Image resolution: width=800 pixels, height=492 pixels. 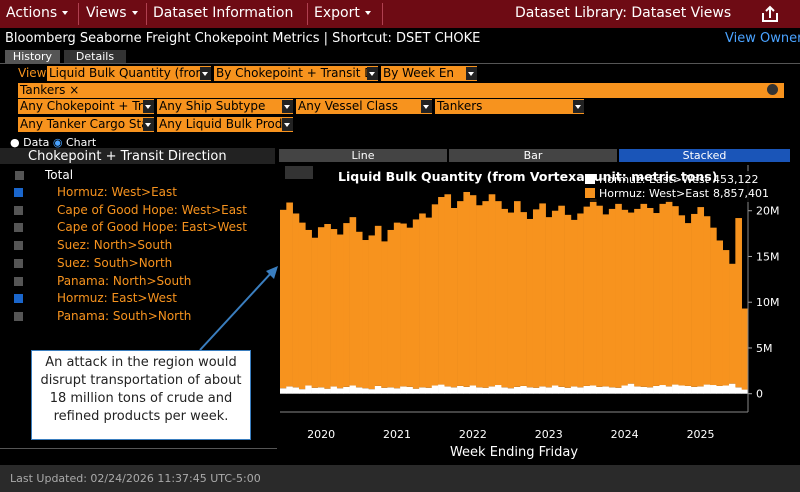 What do you see at coordinates (124, 280) in the screenshot?
I see `tree-item: Panama: North>South` at bounding box center [124, 280].